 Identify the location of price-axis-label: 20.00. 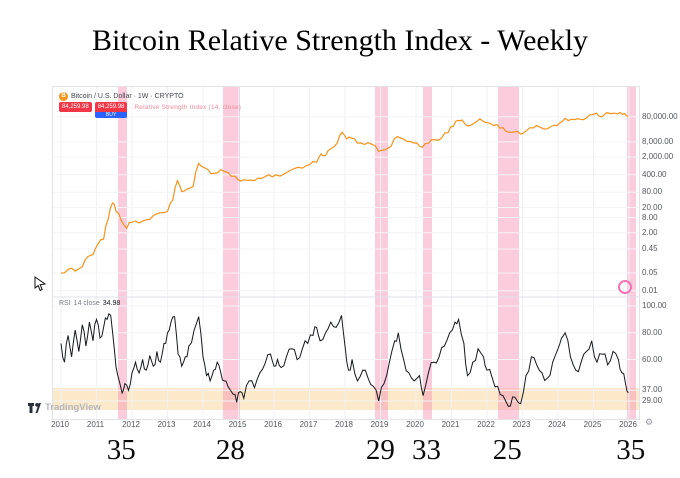
(652, 207).